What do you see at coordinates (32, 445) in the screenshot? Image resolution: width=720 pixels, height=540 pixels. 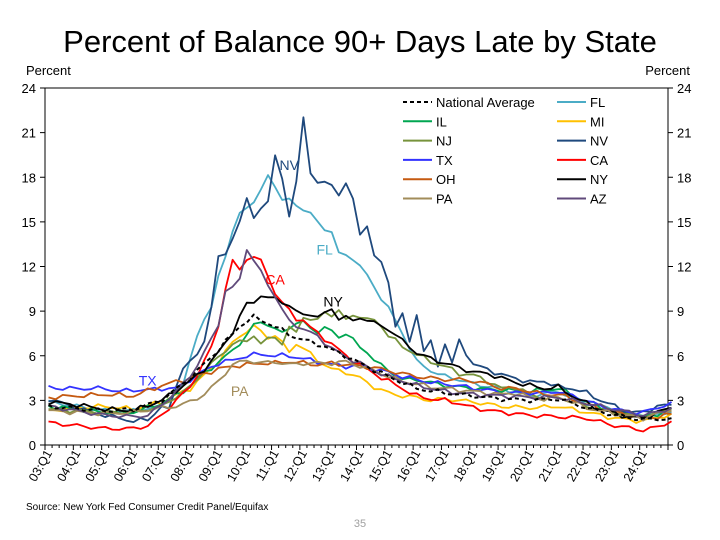 I see `y-tick-label-left: 0` at bounding box center [32, 445].